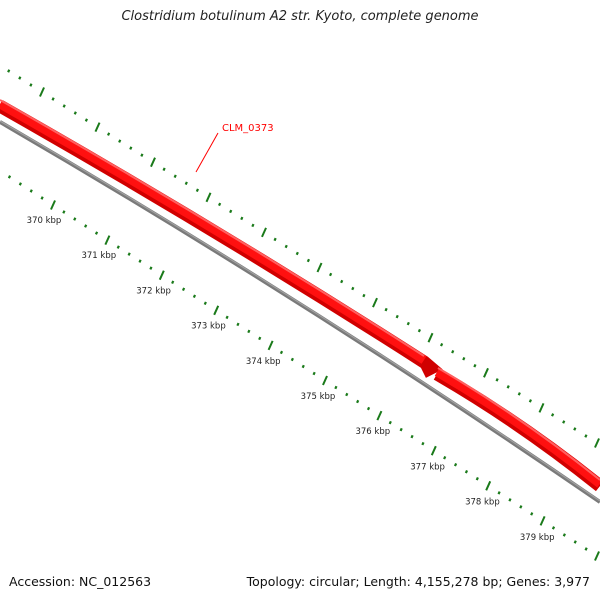 This screenshot has width=600, height=600. Describe the element at coordinates (427, 467) in the screenshot. I see `scale-label: 377 kbp` at that location.